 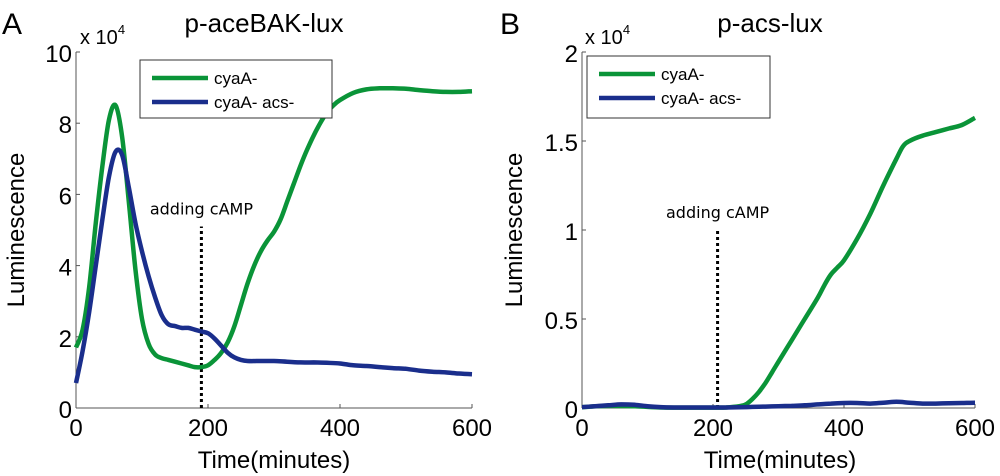 What do you see at coordinates (121, 29) in the screenshot?
I see `y-multiplier-exp-a: 4` at bounding box center [121, 29].